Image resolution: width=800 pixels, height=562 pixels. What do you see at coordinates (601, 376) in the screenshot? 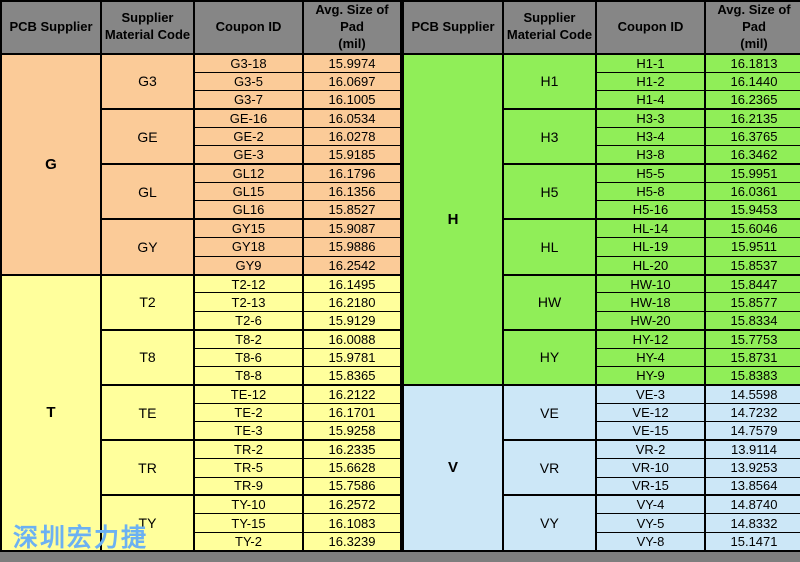
I see `table-row: HY-9 15.8383` at bounding box center [601, 376].